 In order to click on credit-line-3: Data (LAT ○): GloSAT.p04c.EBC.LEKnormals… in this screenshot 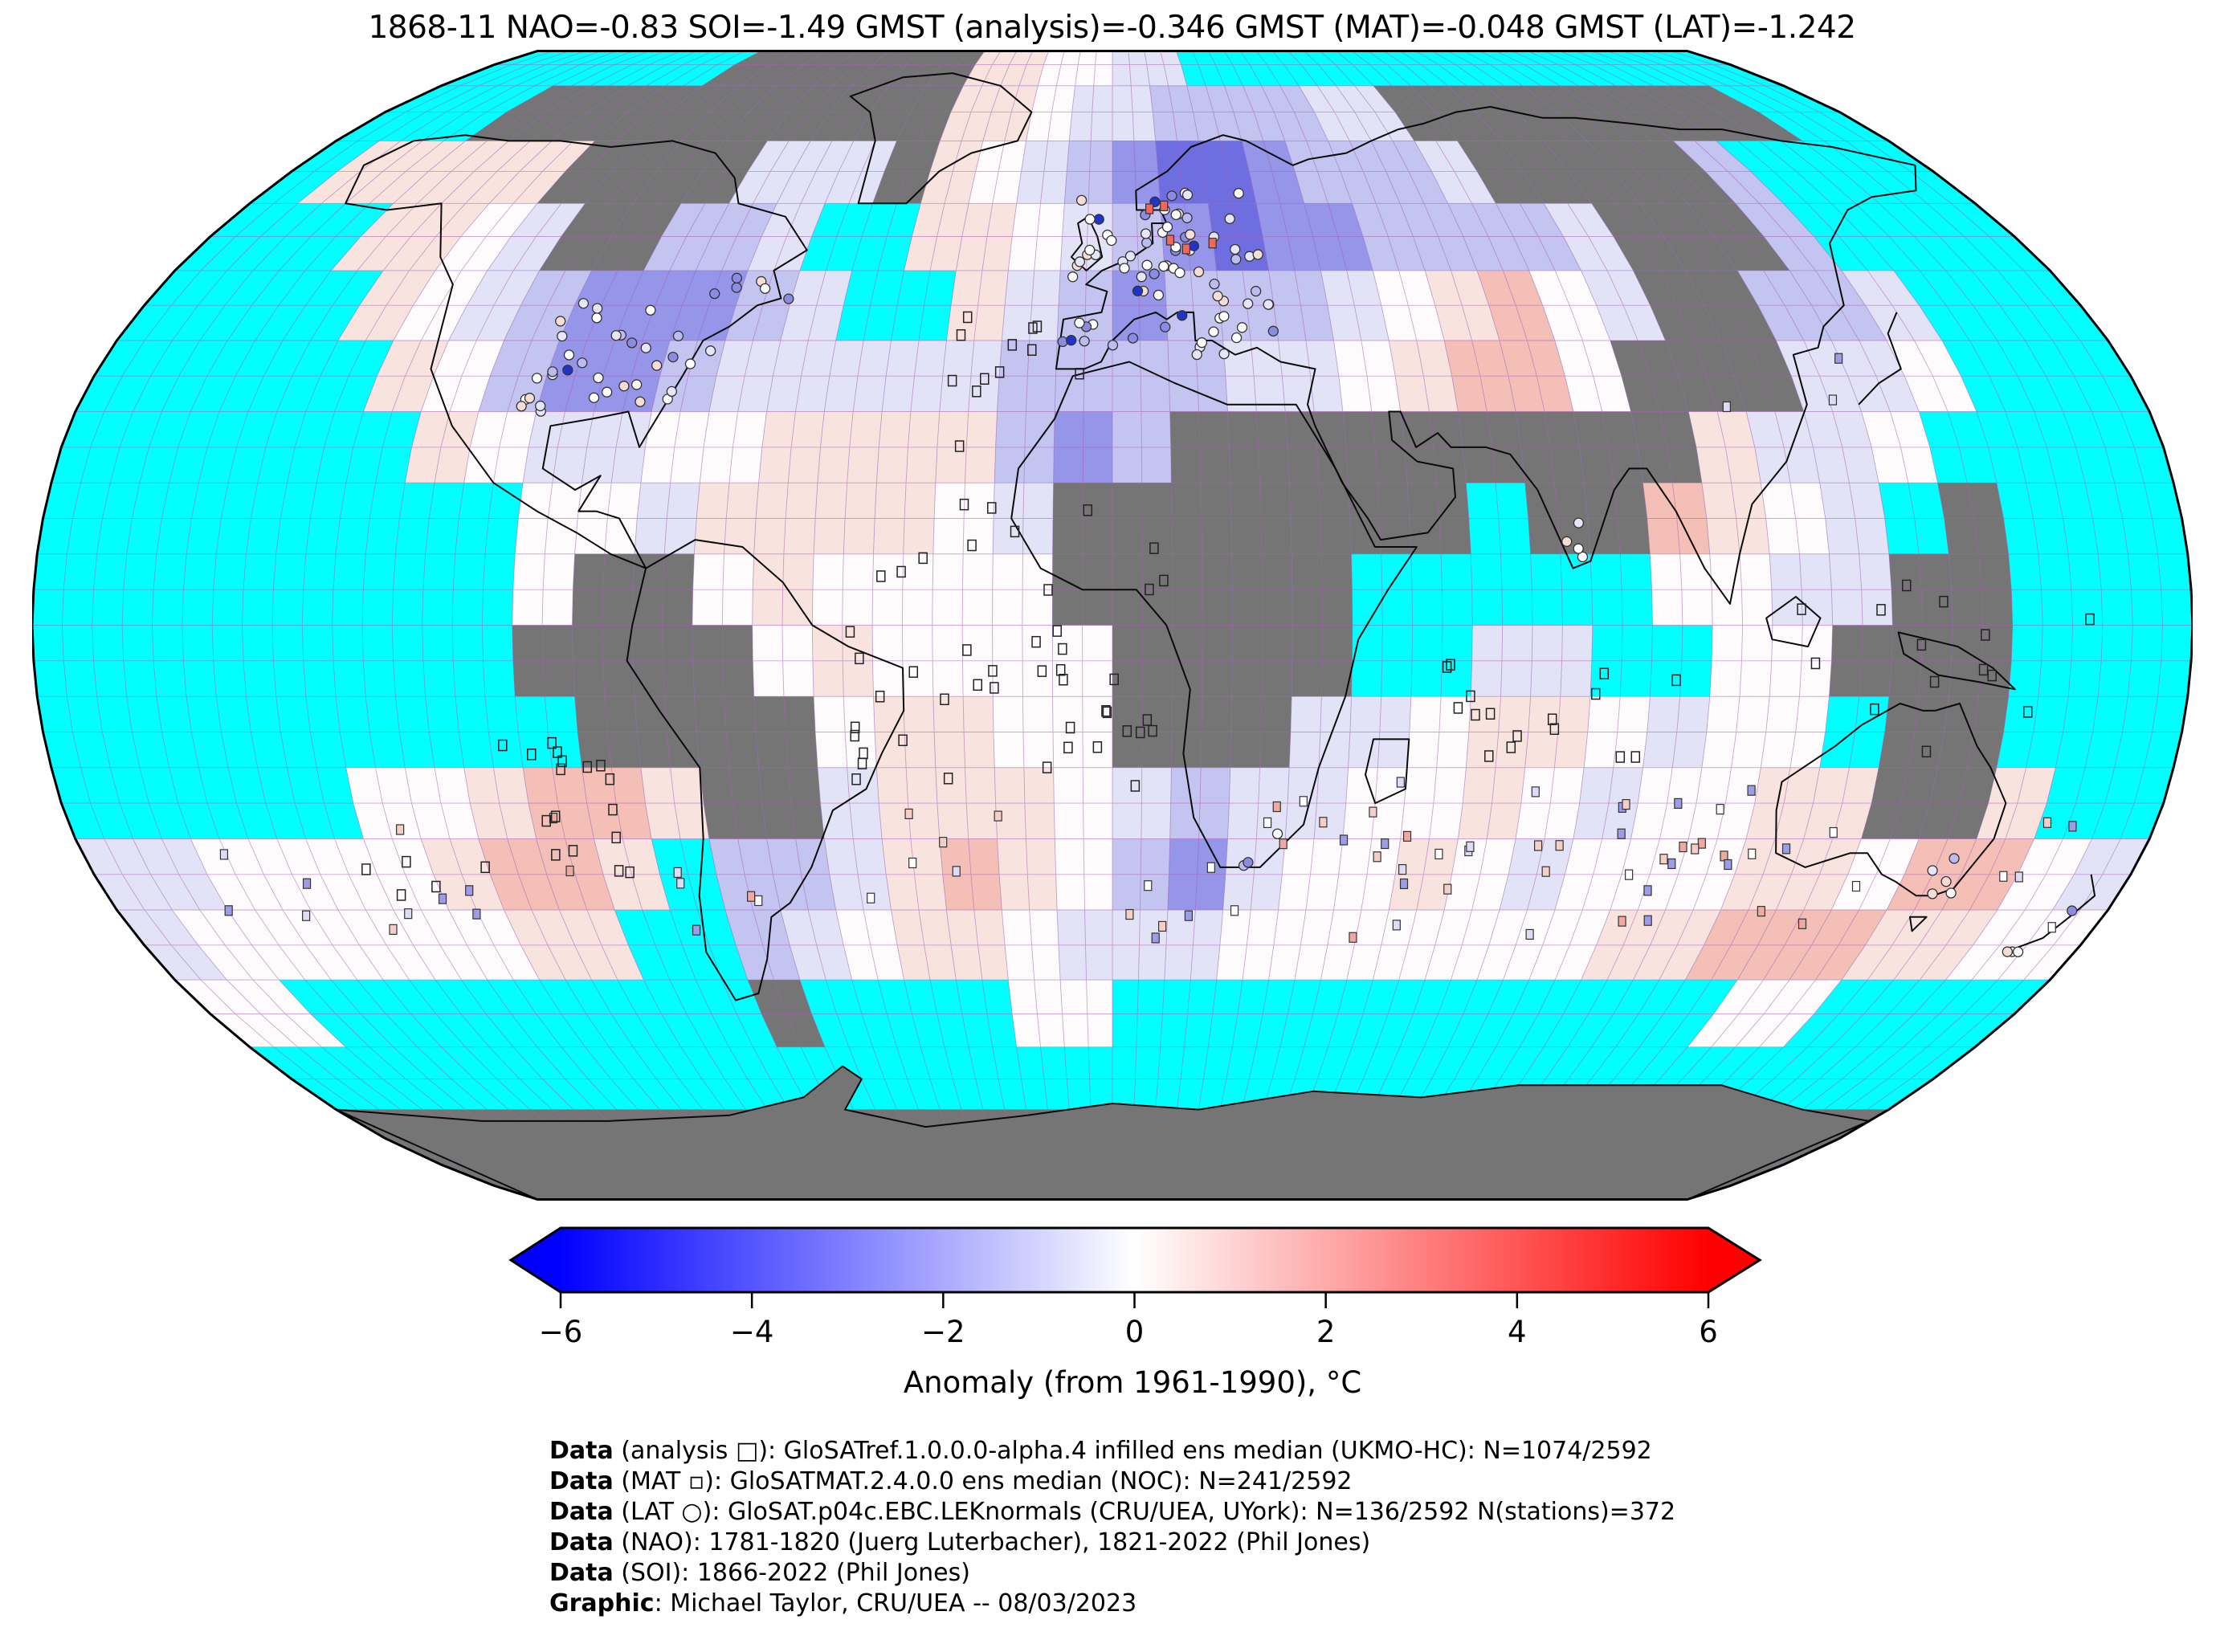, I will do `click(1112, 1512)`.